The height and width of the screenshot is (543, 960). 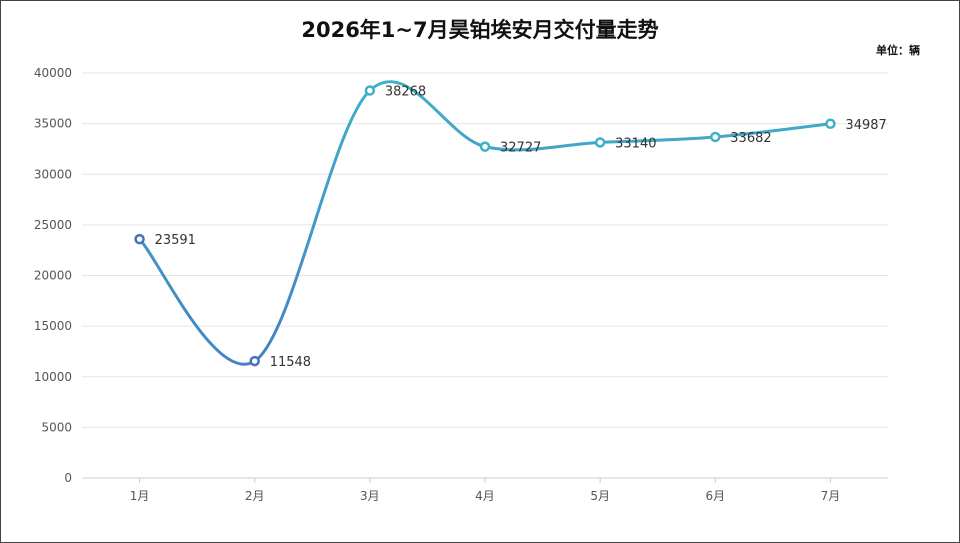 I want to click on y-tick-label: 5000, so click(x=56, y=427).